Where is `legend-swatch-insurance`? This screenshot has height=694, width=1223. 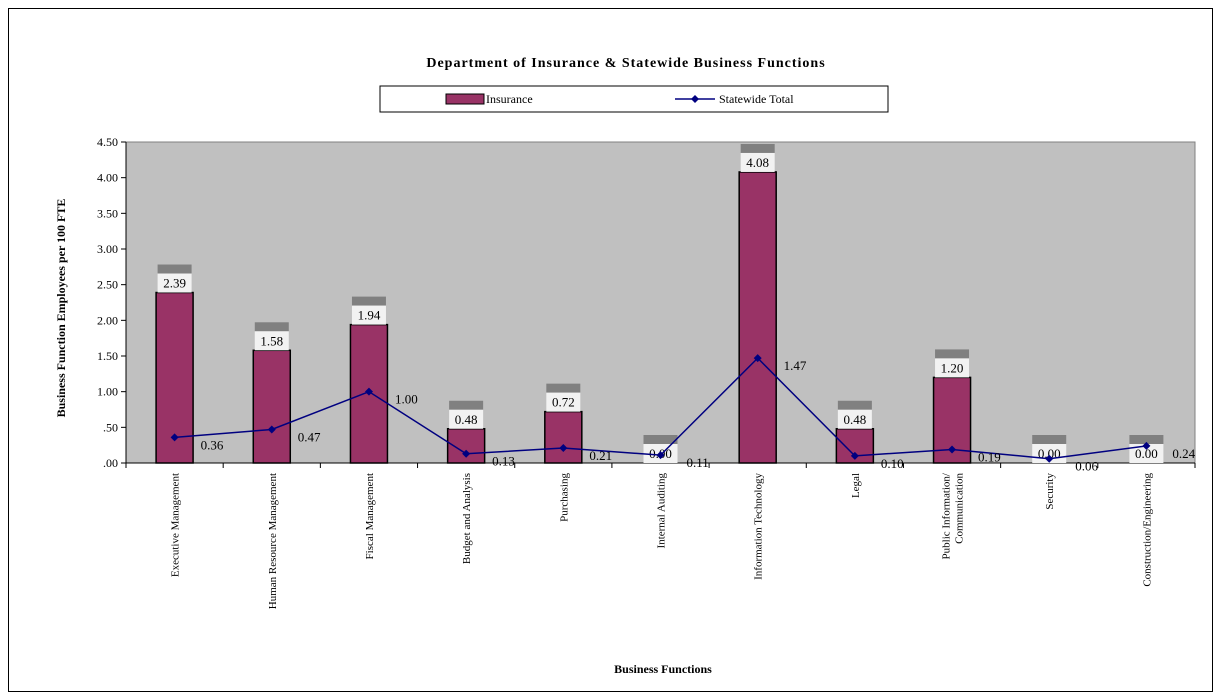
legend-swatch-insurance is located at coordinates (465, 99).